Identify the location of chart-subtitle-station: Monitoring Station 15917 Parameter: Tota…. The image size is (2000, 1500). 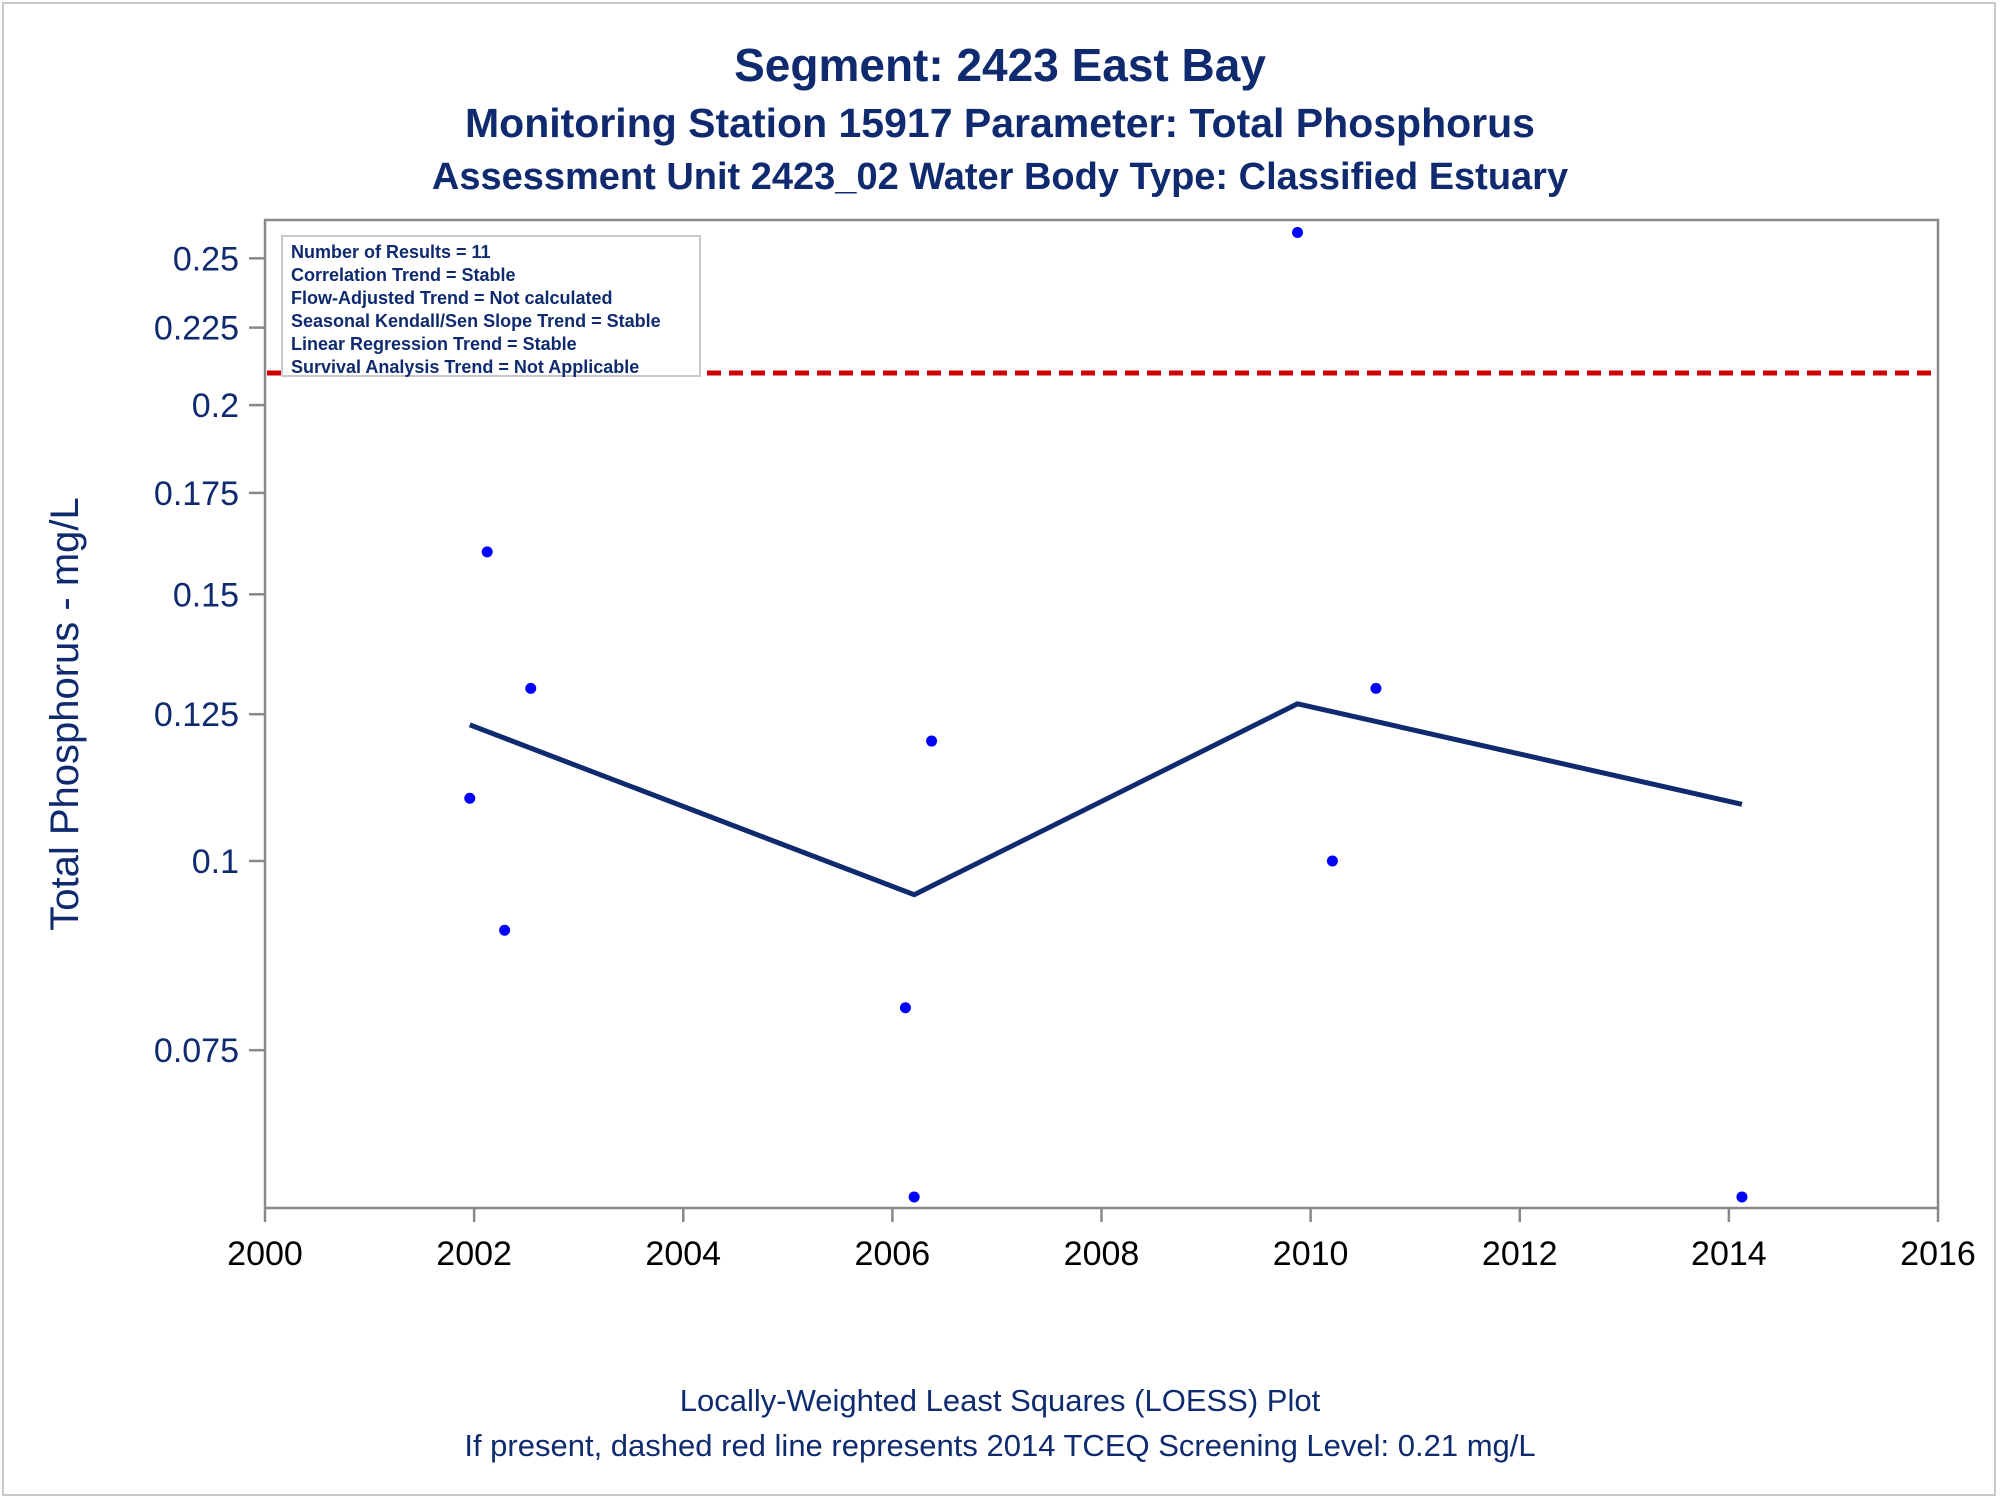
(1000, 123).